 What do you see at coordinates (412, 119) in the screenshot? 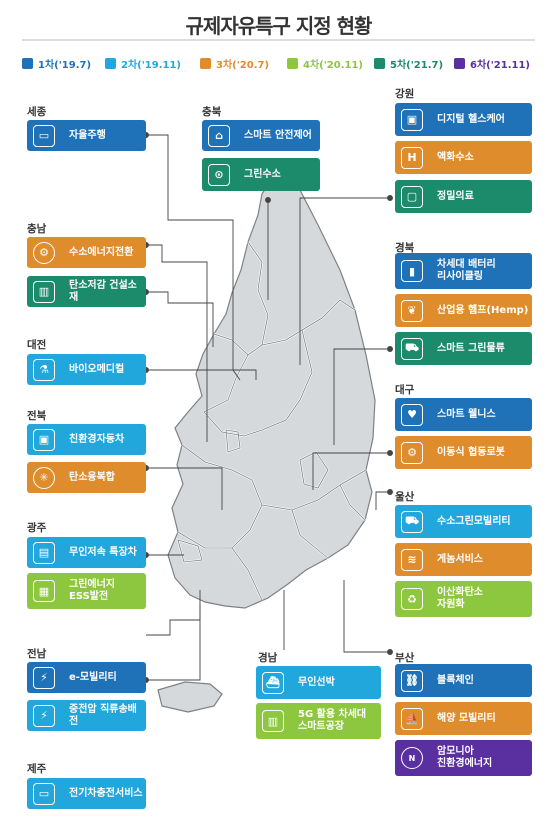
I see `digital-health-icon: ▣` at bounding box center [412, 119].